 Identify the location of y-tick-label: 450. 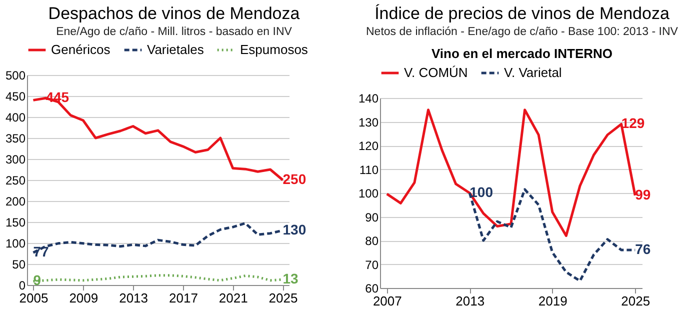
(15, 97).